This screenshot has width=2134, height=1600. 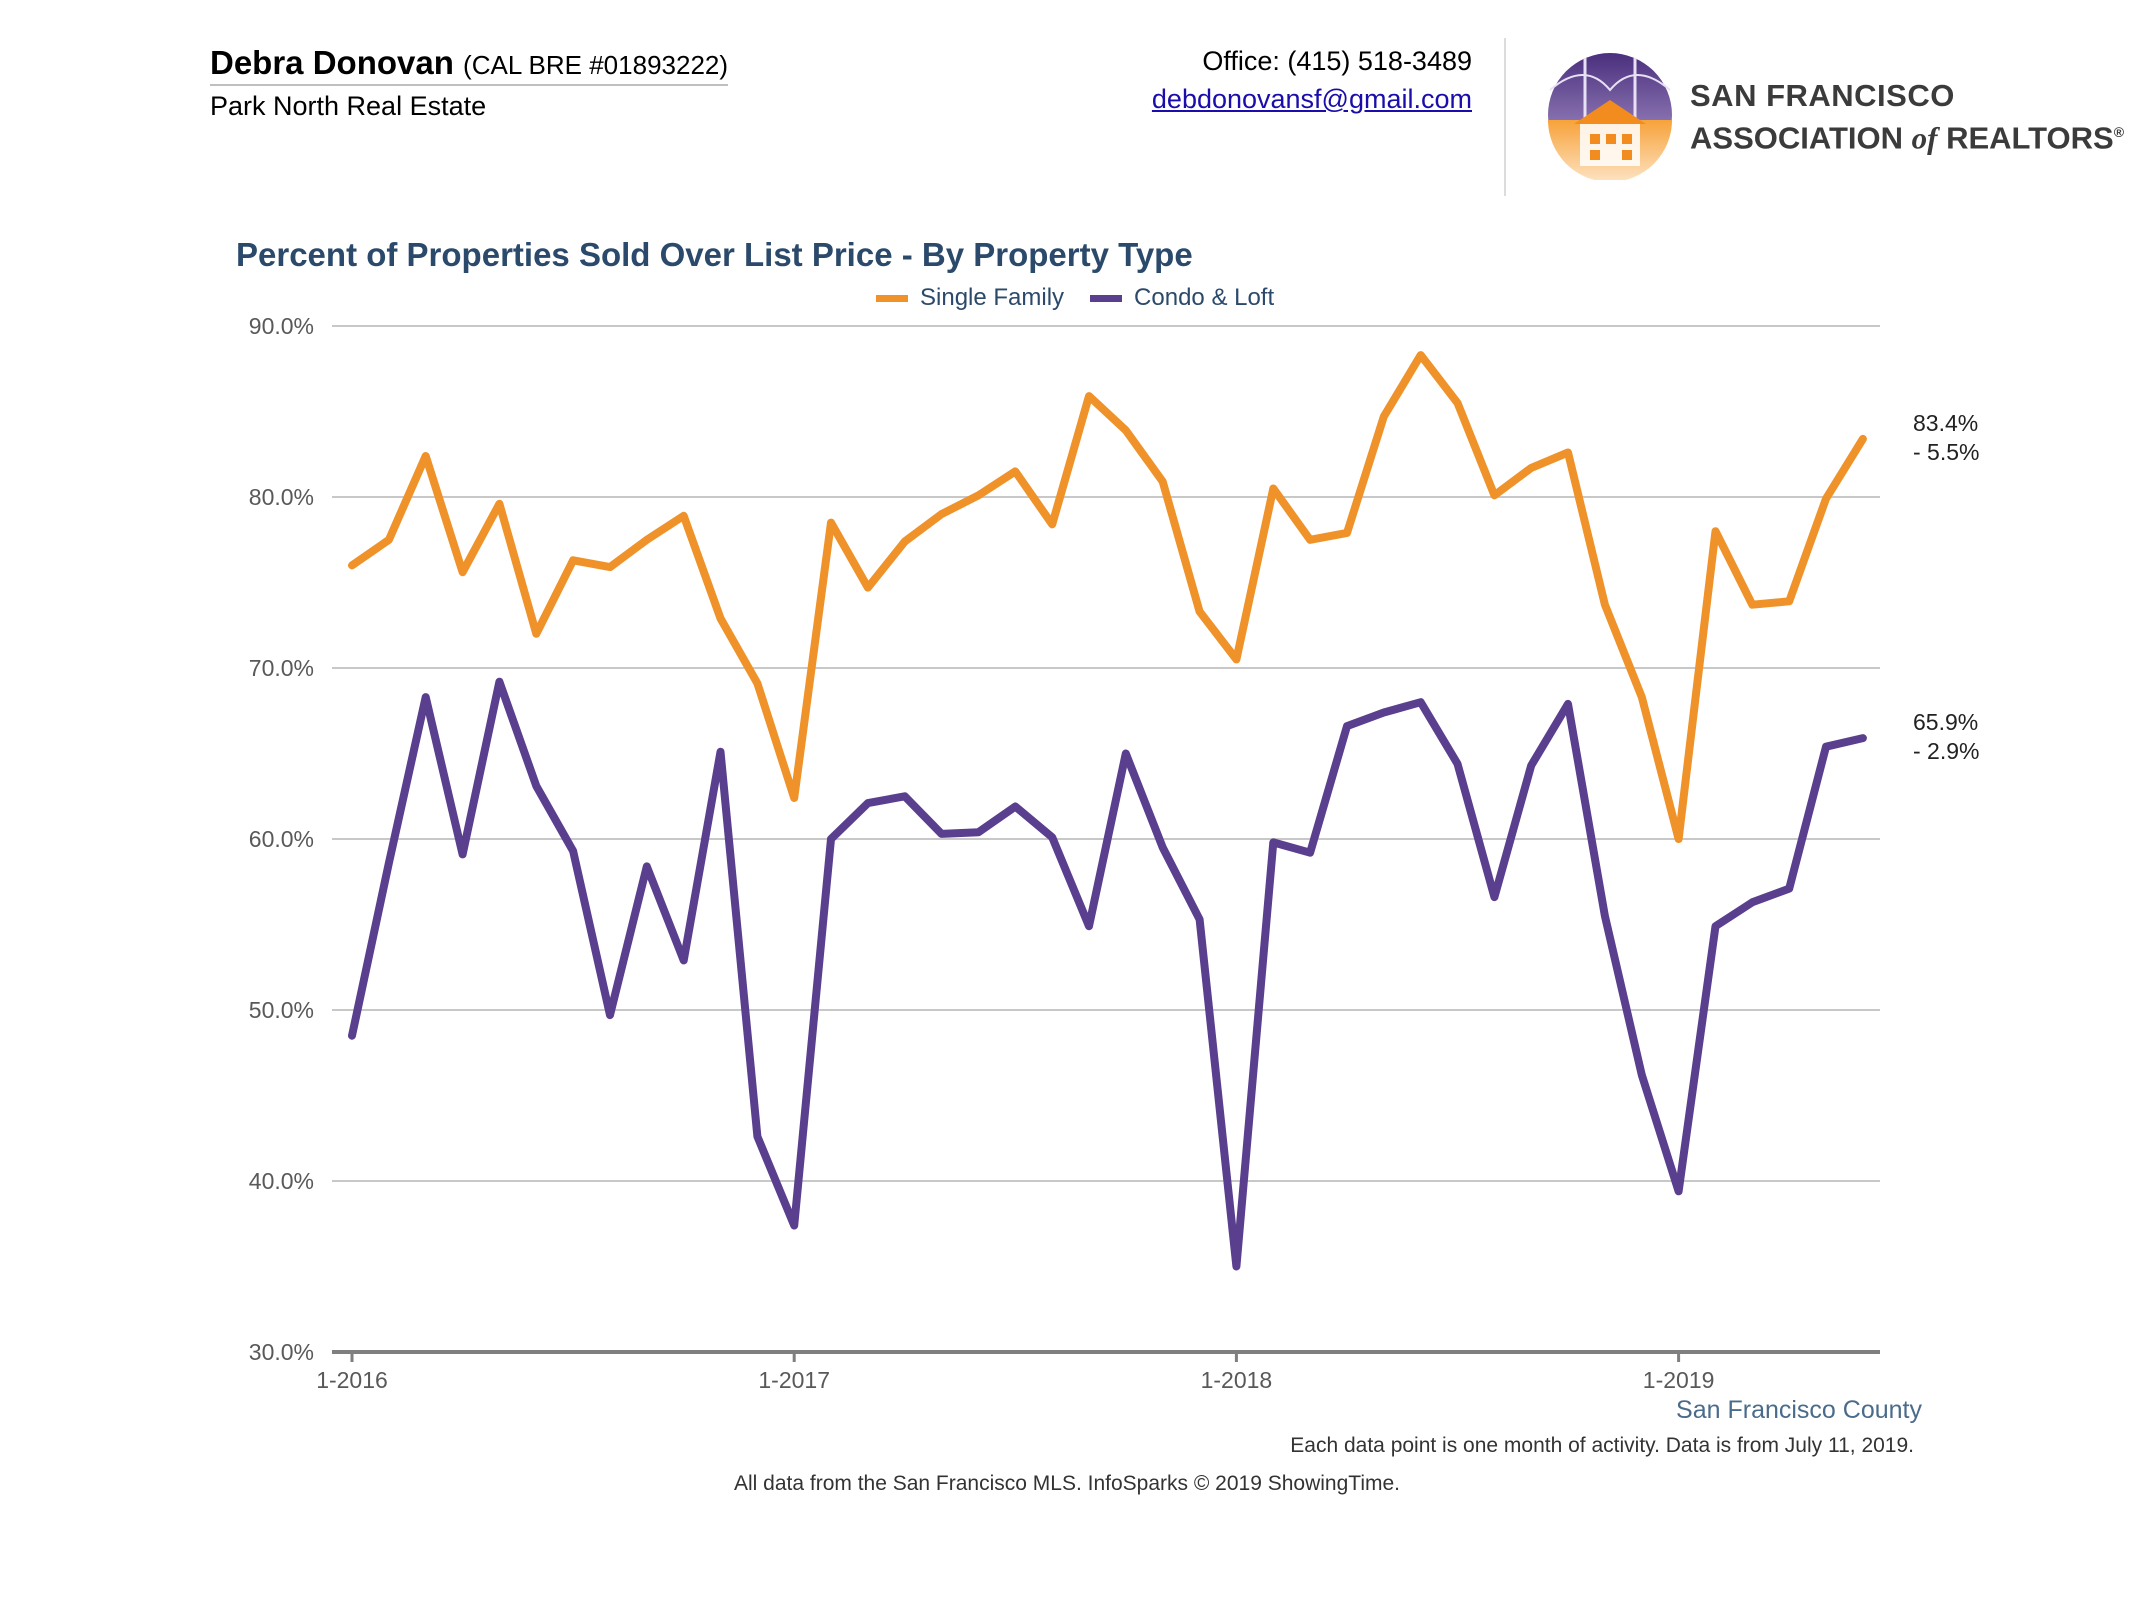 What do you see at coordinates (1946, 751) in the screenshot?
I see `end-change-label: - 2.9%` at bounding box center [1946, 751].